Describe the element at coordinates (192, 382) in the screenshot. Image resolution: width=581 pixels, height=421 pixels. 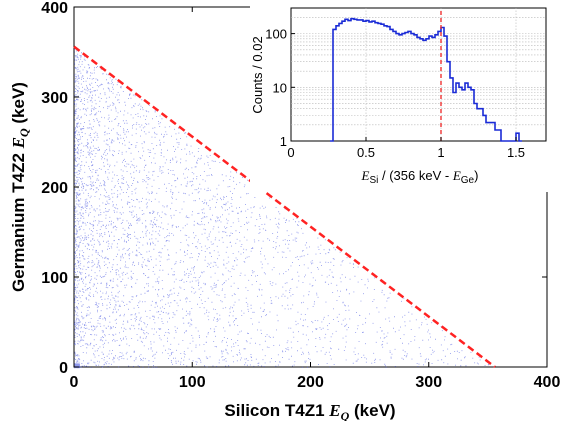
I see `main-x-tick-label: 100` at that location.